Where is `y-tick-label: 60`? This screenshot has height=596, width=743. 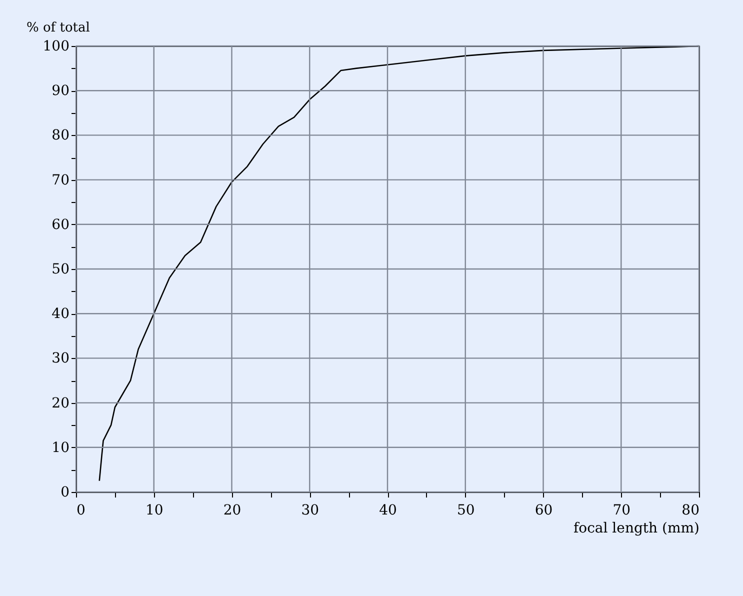 y-tick-label: 60 is located at coordinates (61, 224).